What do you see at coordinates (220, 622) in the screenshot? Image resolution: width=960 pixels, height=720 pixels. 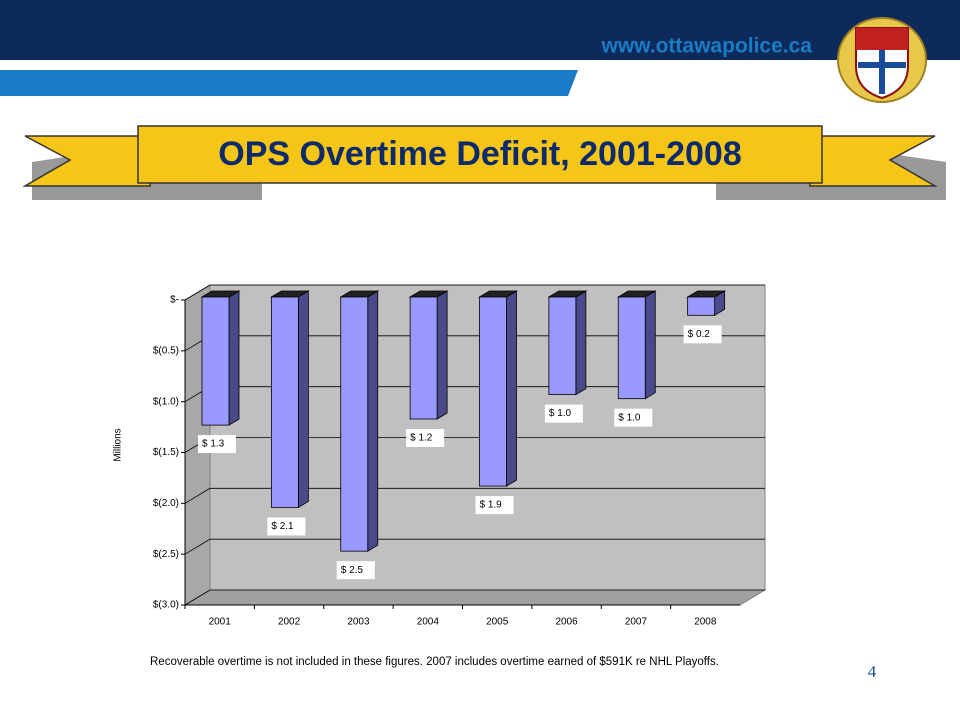 I see `x-tick-label: 2001` at bounding box center [220, 622].